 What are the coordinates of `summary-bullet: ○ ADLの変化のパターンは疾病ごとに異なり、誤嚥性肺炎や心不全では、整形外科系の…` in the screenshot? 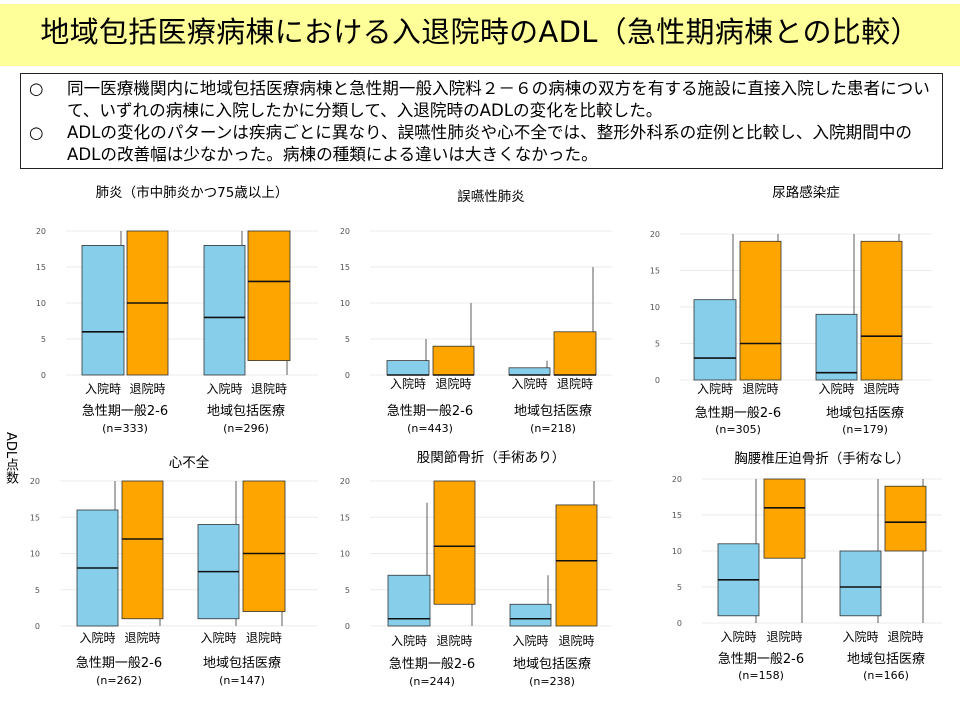 It's located at (480, 144).